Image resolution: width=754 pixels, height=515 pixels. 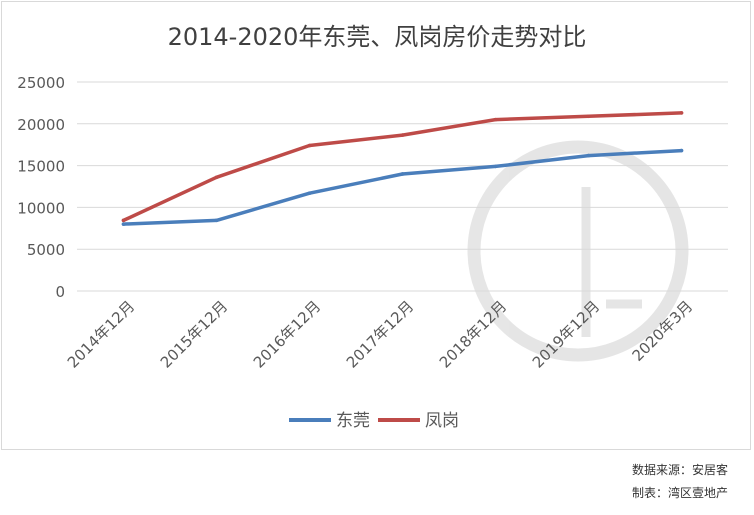 I want to click on x-tick-label: 2015年12月, so click(x=194, y=334).